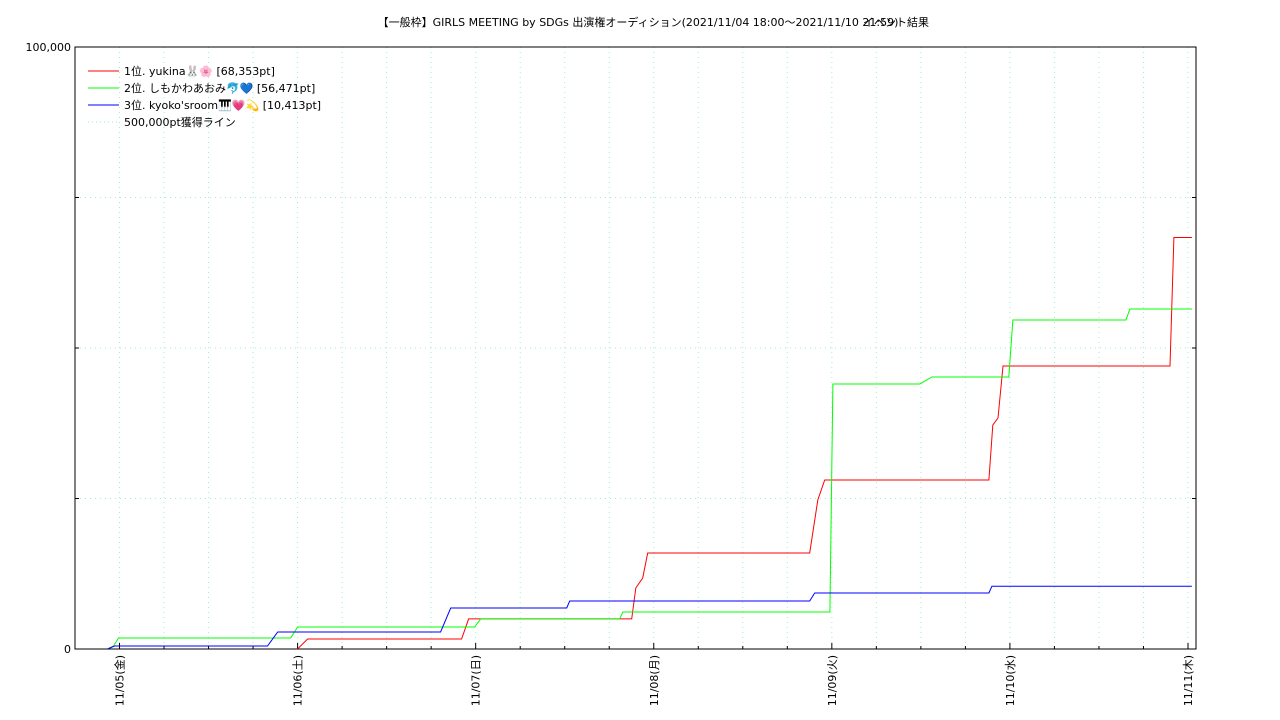 The image size is (1280, 720). I want to click on series-line, so click(649, 617).